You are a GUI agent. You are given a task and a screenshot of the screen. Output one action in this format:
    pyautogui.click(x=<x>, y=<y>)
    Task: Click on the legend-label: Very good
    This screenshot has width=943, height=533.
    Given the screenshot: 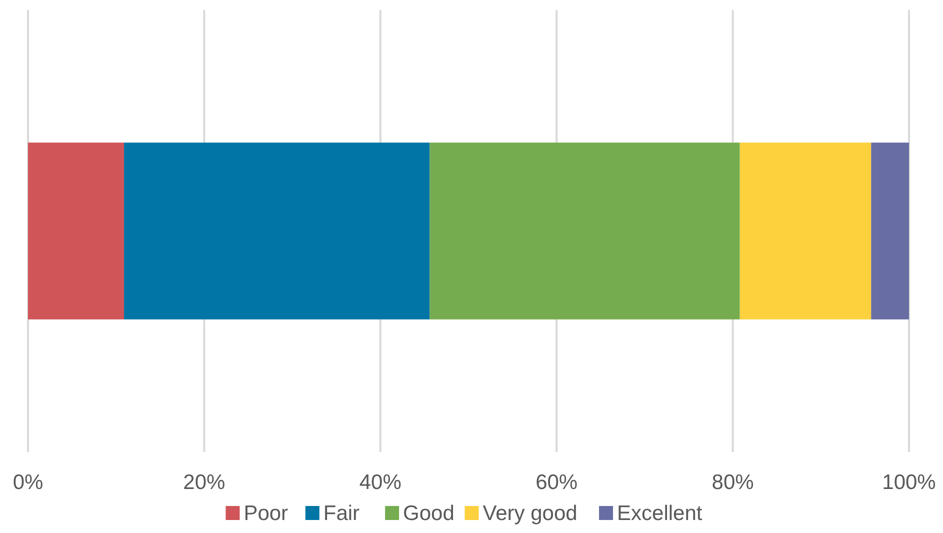 What is the action you would take?
    pyautogui.click(x=530, y=513)
    